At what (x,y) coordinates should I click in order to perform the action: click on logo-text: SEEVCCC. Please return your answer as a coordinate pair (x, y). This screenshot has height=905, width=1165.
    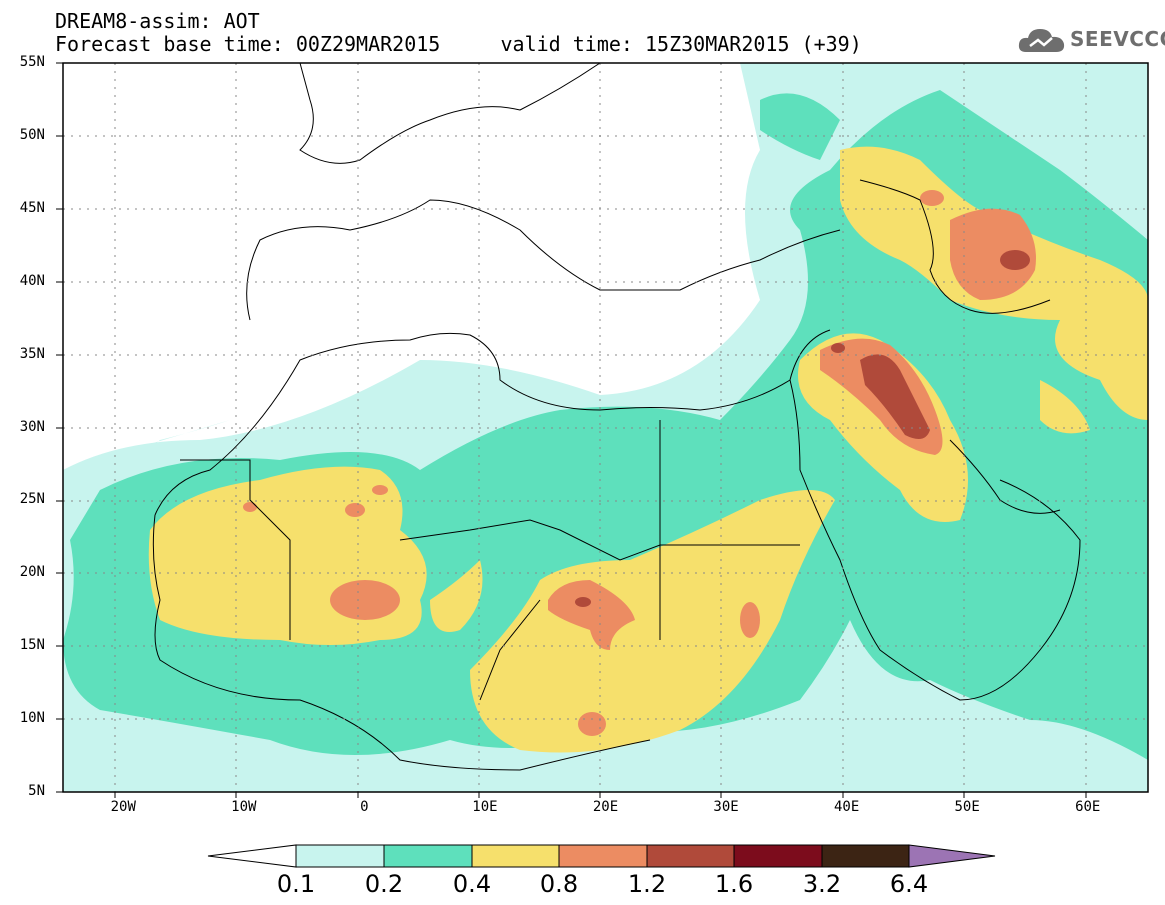
    Looking at the image, I should click on (1117, 39).